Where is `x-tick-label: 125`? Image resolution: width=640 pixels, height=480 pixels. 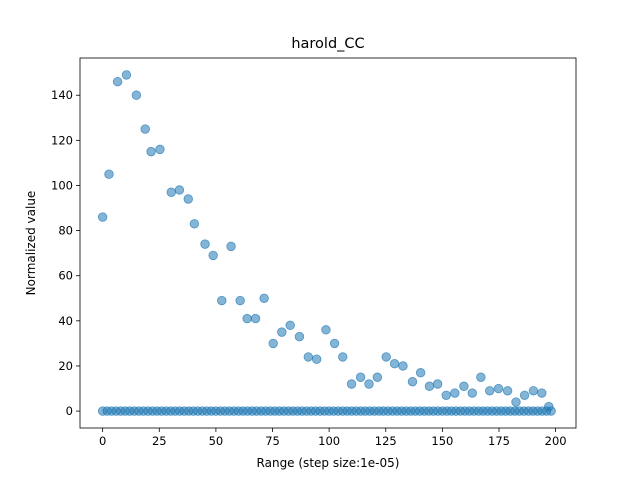
x-tick-label: 125 is located at coordinates (386, 441).